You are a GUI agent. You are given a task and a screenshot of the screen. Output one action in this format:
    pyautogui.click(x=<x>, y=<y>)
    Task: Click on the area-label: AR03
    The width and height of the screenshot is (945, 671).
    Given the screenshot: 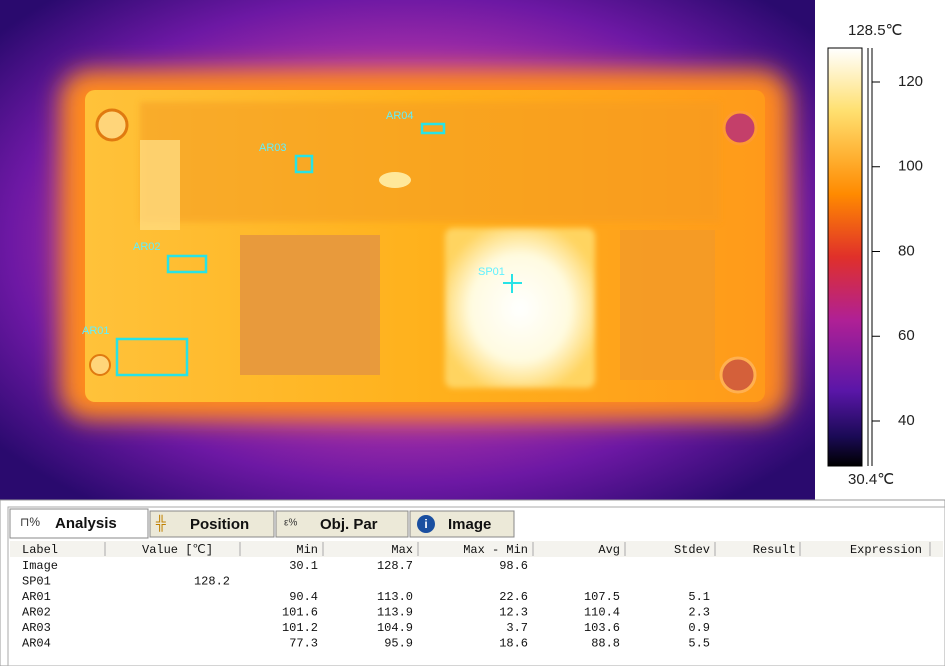 What is the action you would take?
    pyautogui.click(x=273, y=148)
    